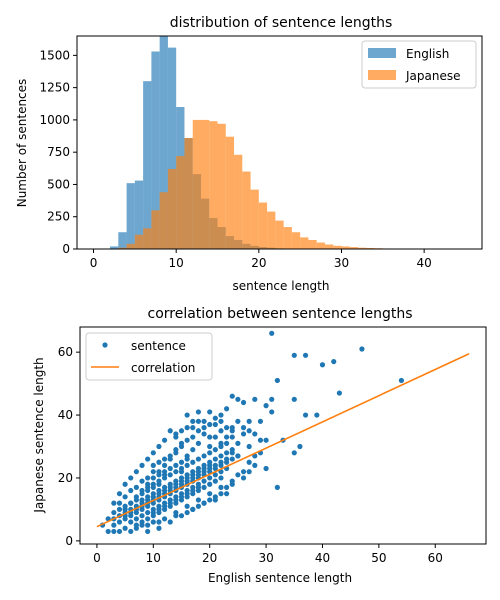 This screenshot has height=600, width=500. I want to click on chart-title: correlation between sentence lengths, so click(280, 314).